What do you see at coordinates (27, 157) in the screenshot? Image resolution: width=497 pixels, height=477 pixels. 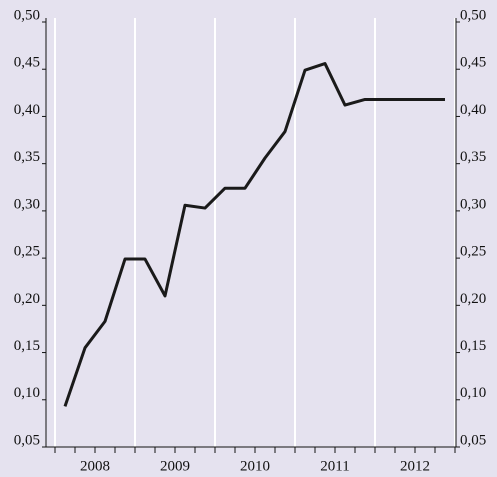 I see `y-tick-label: 0,35` at bounding box center [27, 157].